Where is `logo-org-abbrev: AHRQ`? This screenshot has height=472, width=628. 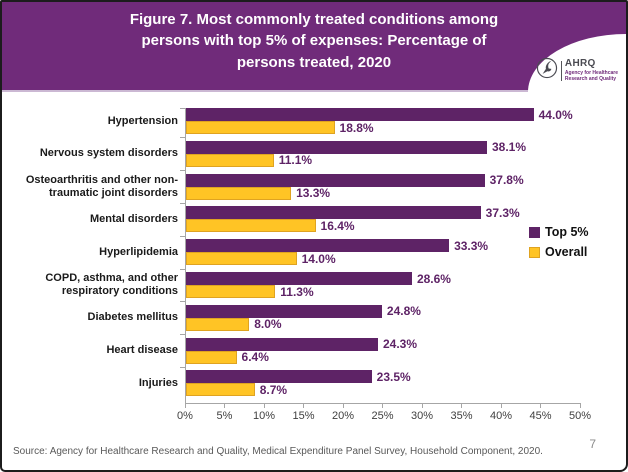
logo-org-abbrev: AHRQ is located at coordinates (580, 63).